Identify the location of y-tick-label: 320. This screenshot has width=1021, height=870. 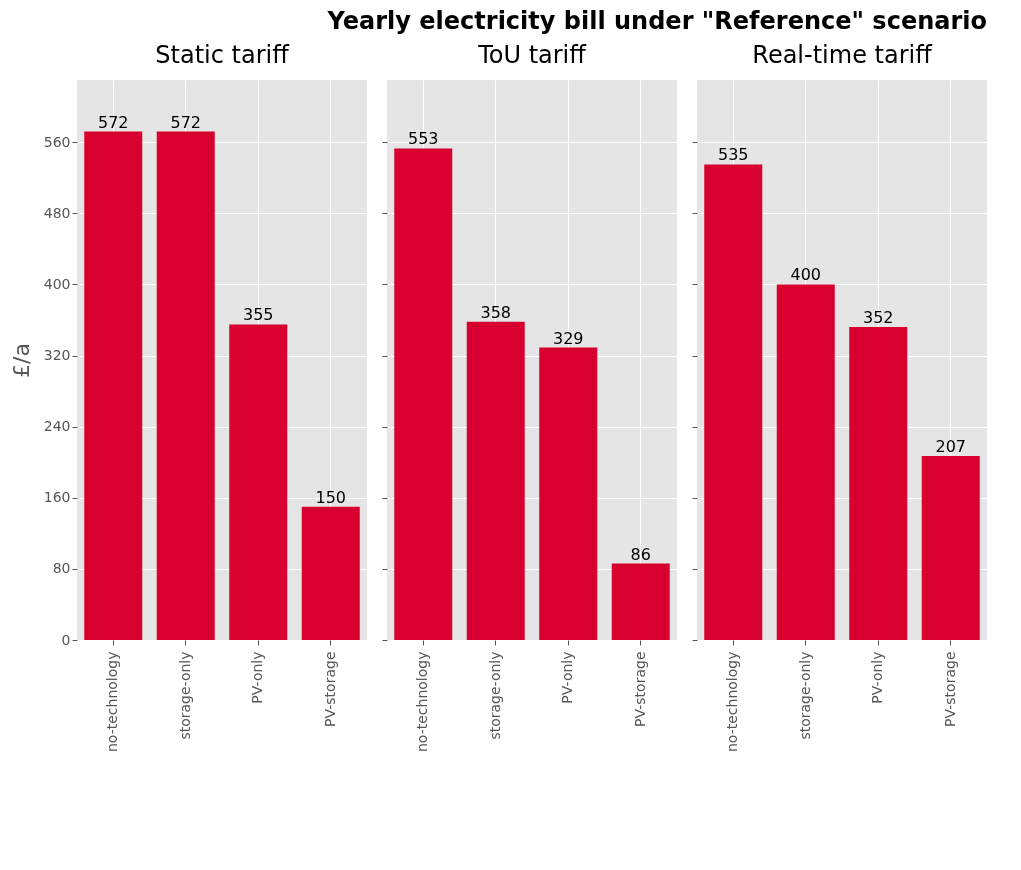
(57, 355).